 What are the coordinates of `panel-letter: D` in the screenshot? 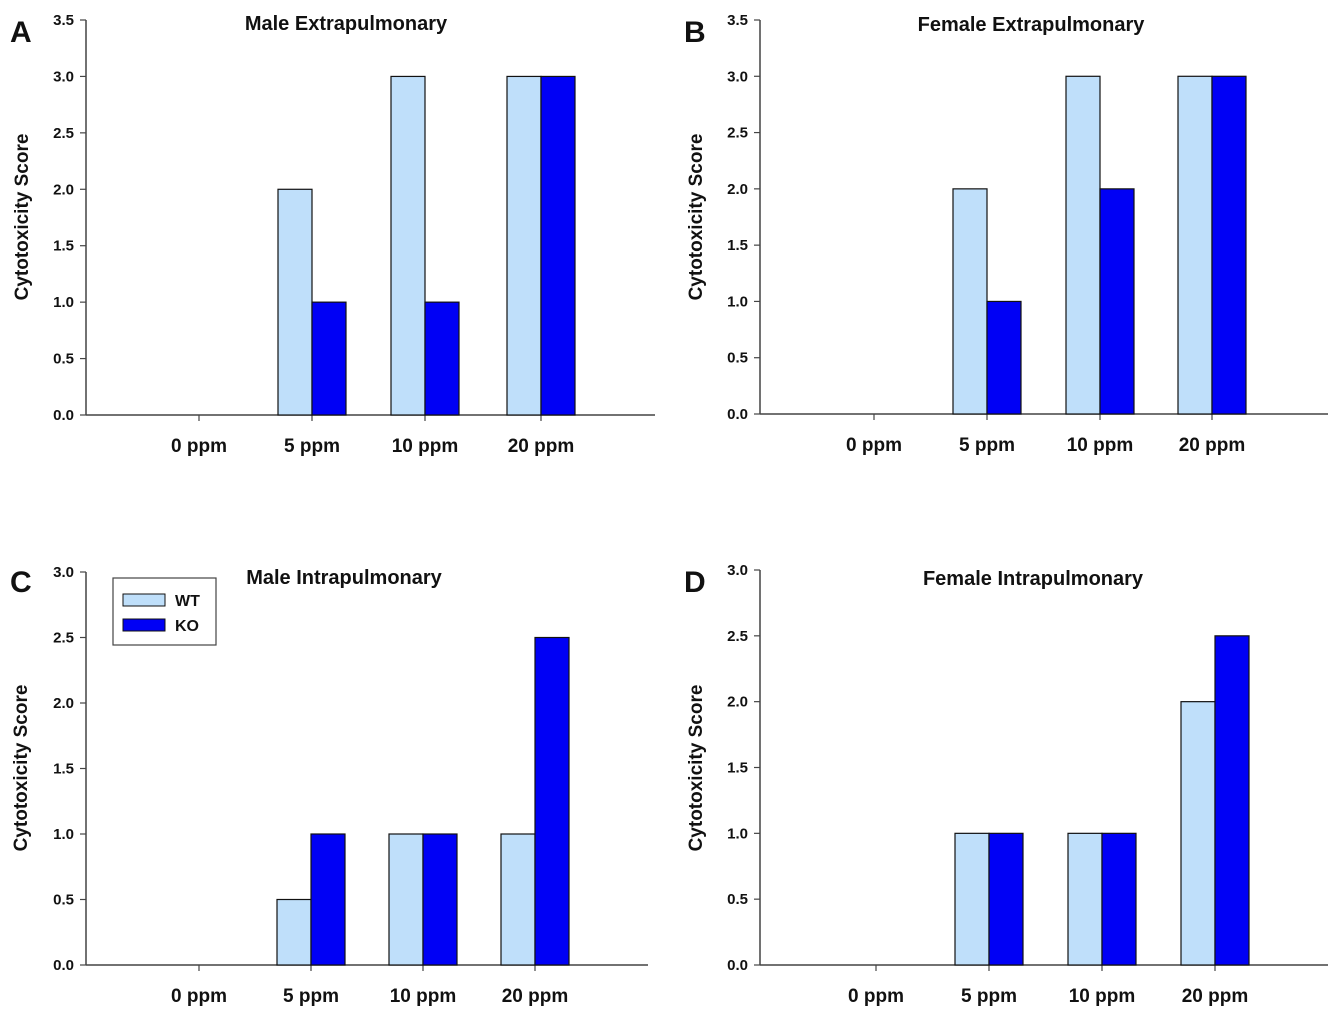 It's located at (695, 582).